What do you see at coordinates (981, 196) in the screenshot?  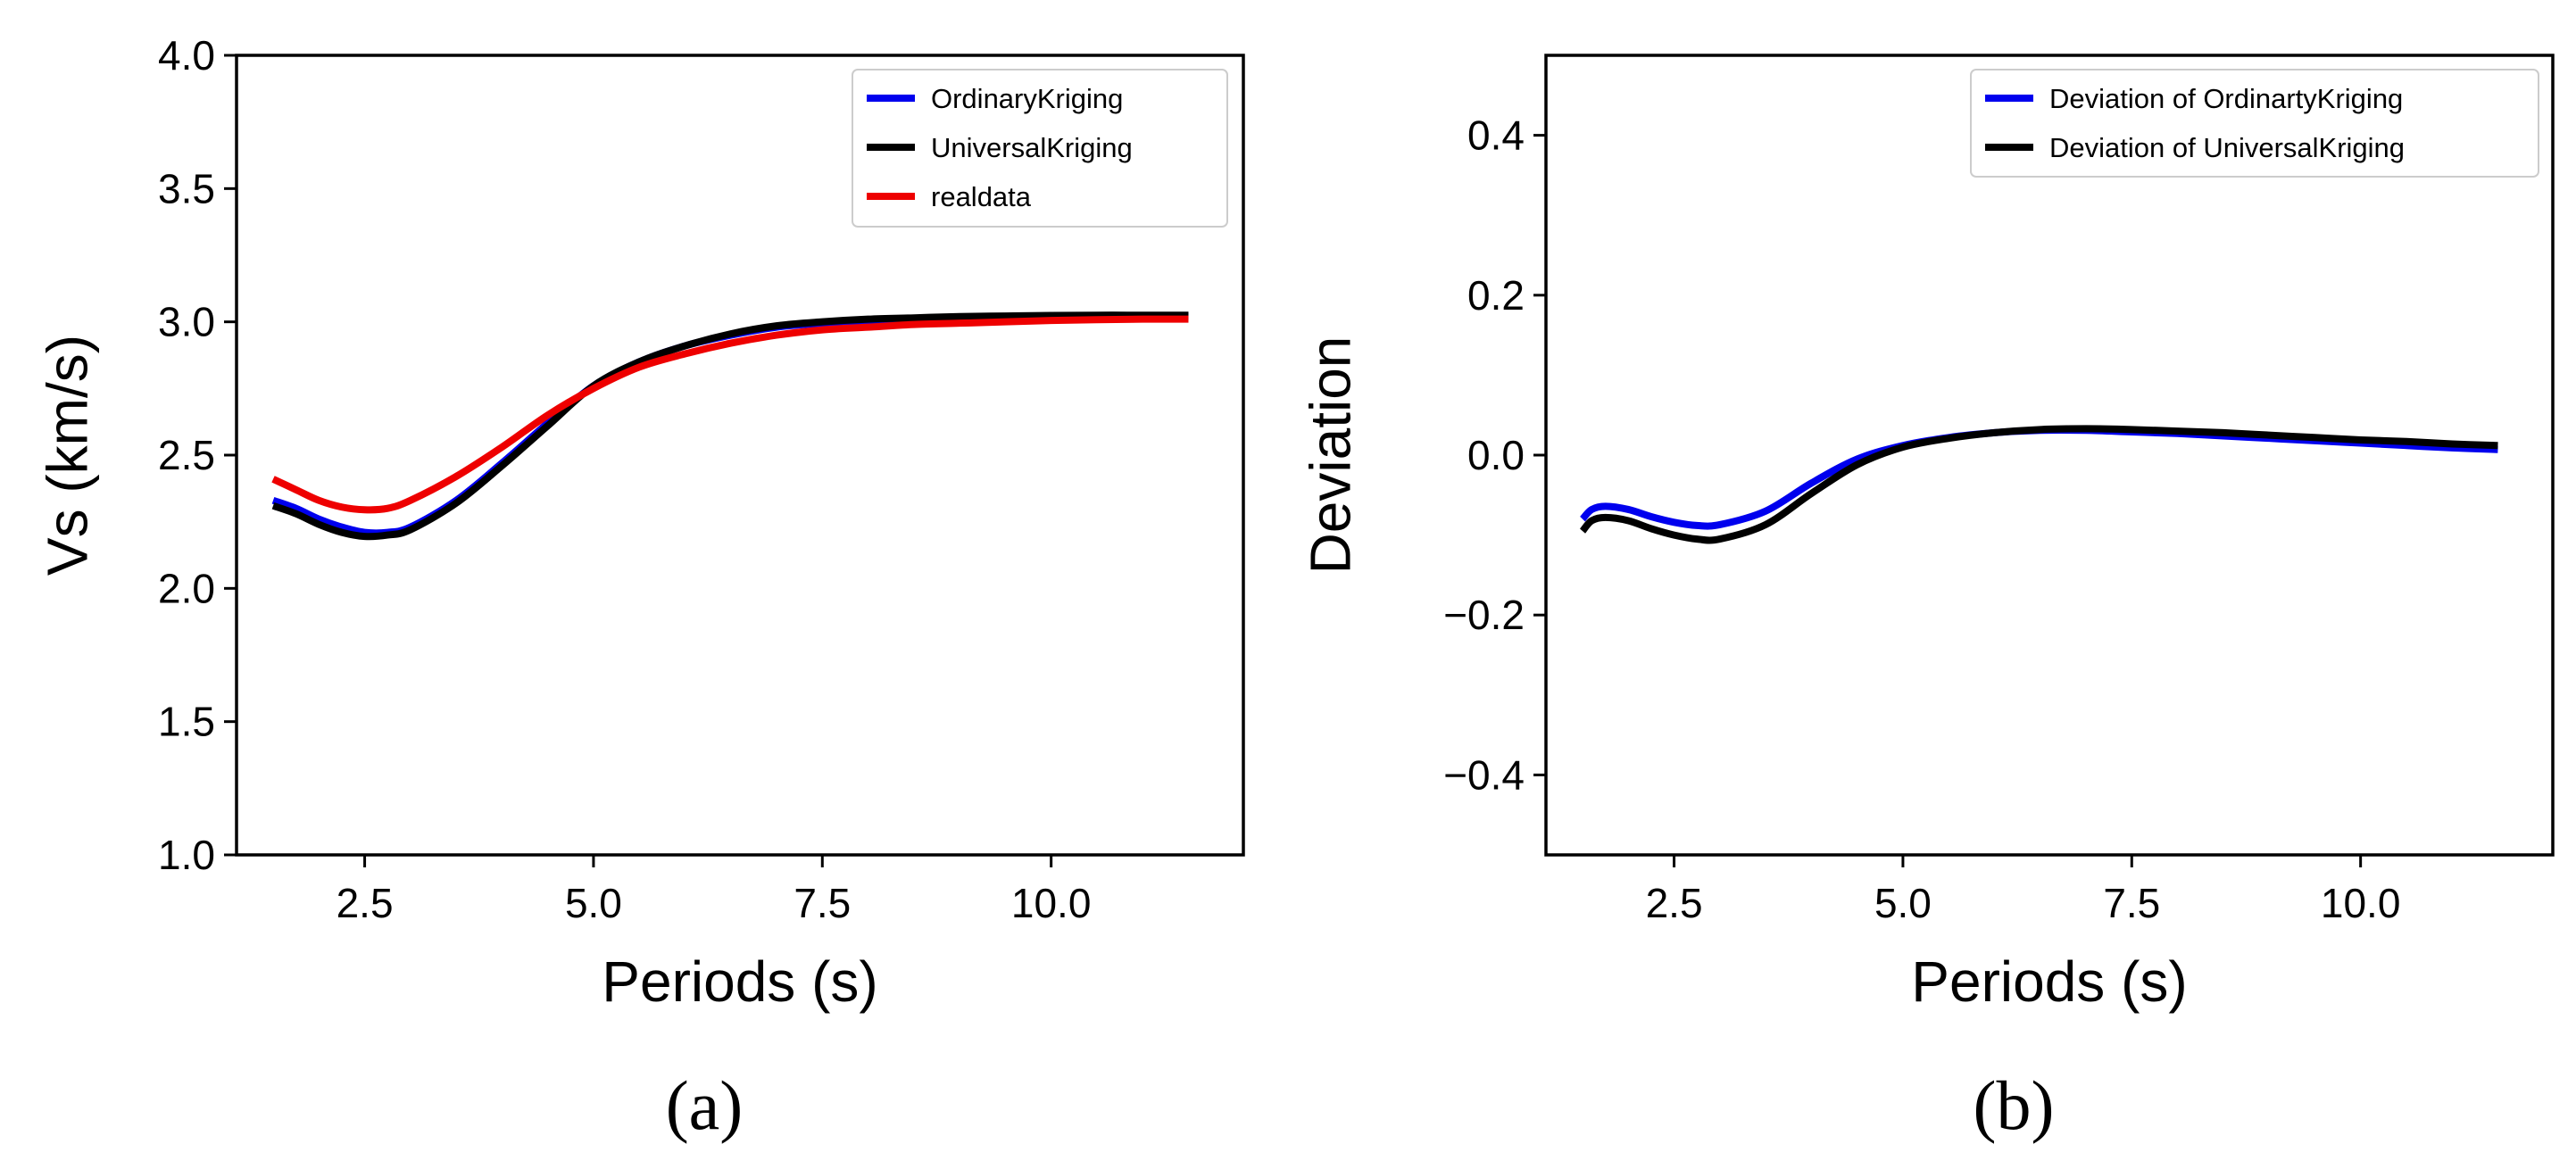 I see `legend-label: realdata` at bounding box center [981, 196].